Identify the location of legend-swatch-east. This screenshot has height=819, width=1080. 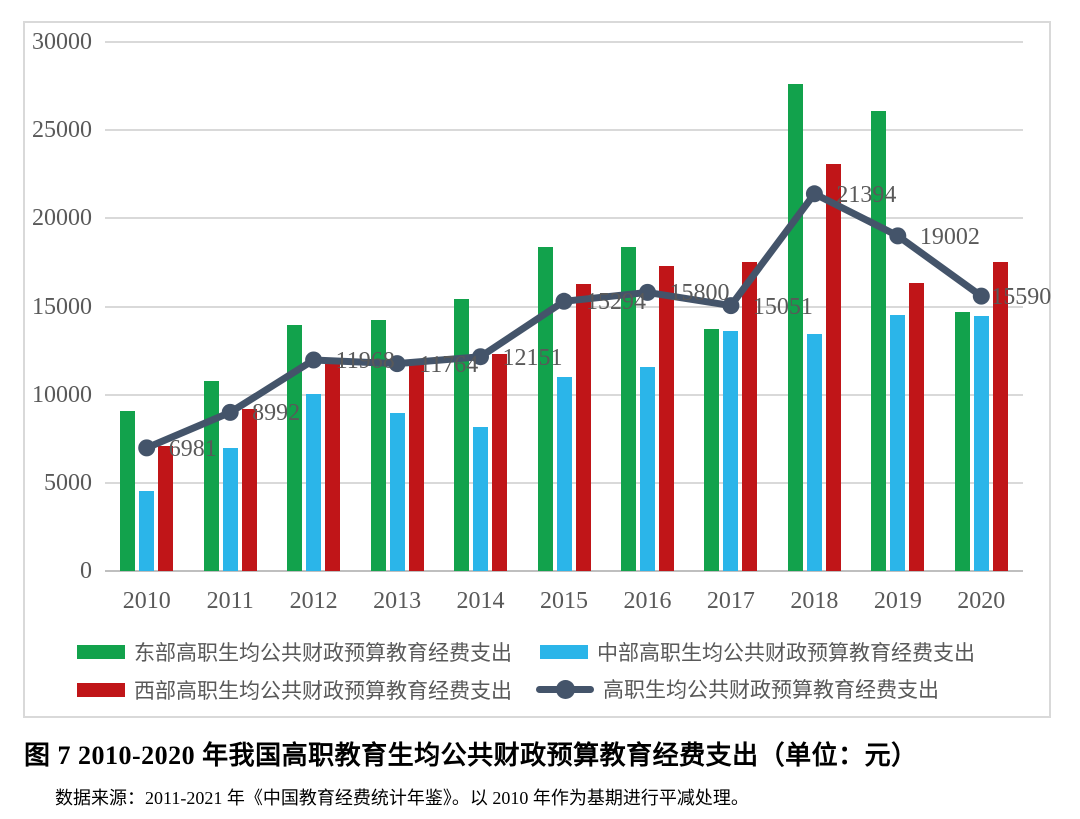
(101, 652).